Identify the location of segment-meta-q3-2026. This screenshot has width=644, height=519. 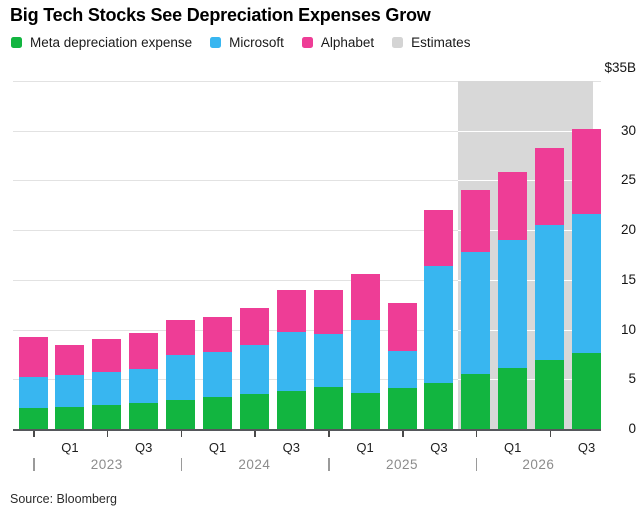
(586, 391).